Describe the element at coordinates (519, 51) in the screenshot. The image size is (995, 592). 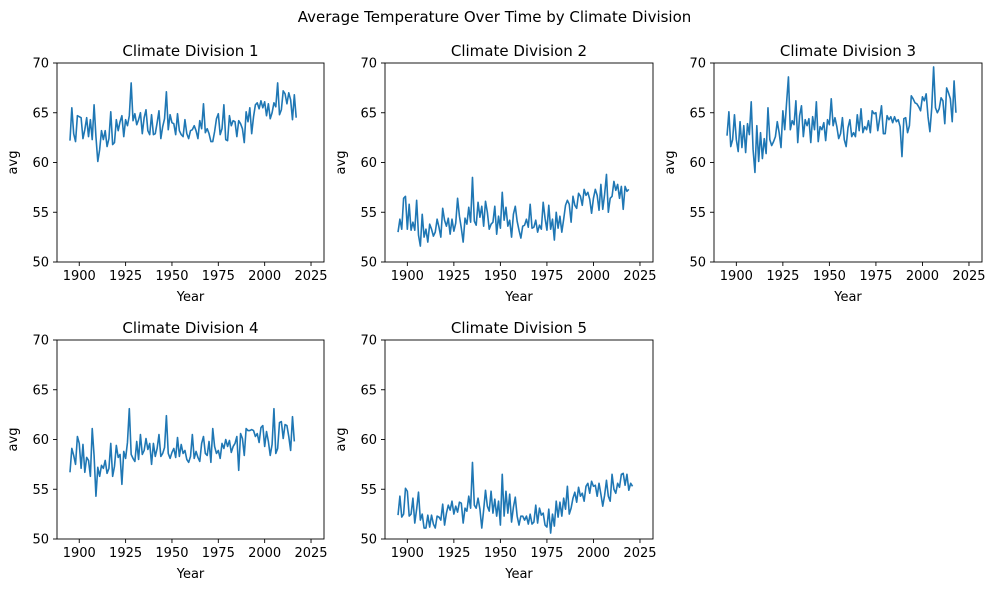
I see `subplot-title: Climate Division 2` at that location.